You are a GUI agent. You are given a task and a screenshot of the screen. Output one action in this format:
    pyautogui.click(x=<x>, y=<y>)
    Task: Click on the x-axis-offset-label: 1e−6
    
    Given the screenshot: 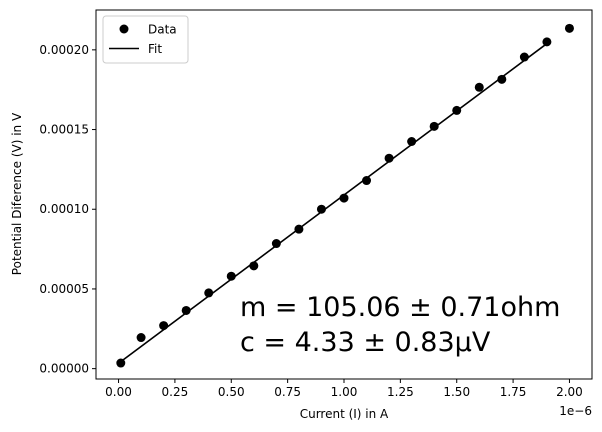 What is the action you would take?
    pyautogui.click(x=575, y=411)
    